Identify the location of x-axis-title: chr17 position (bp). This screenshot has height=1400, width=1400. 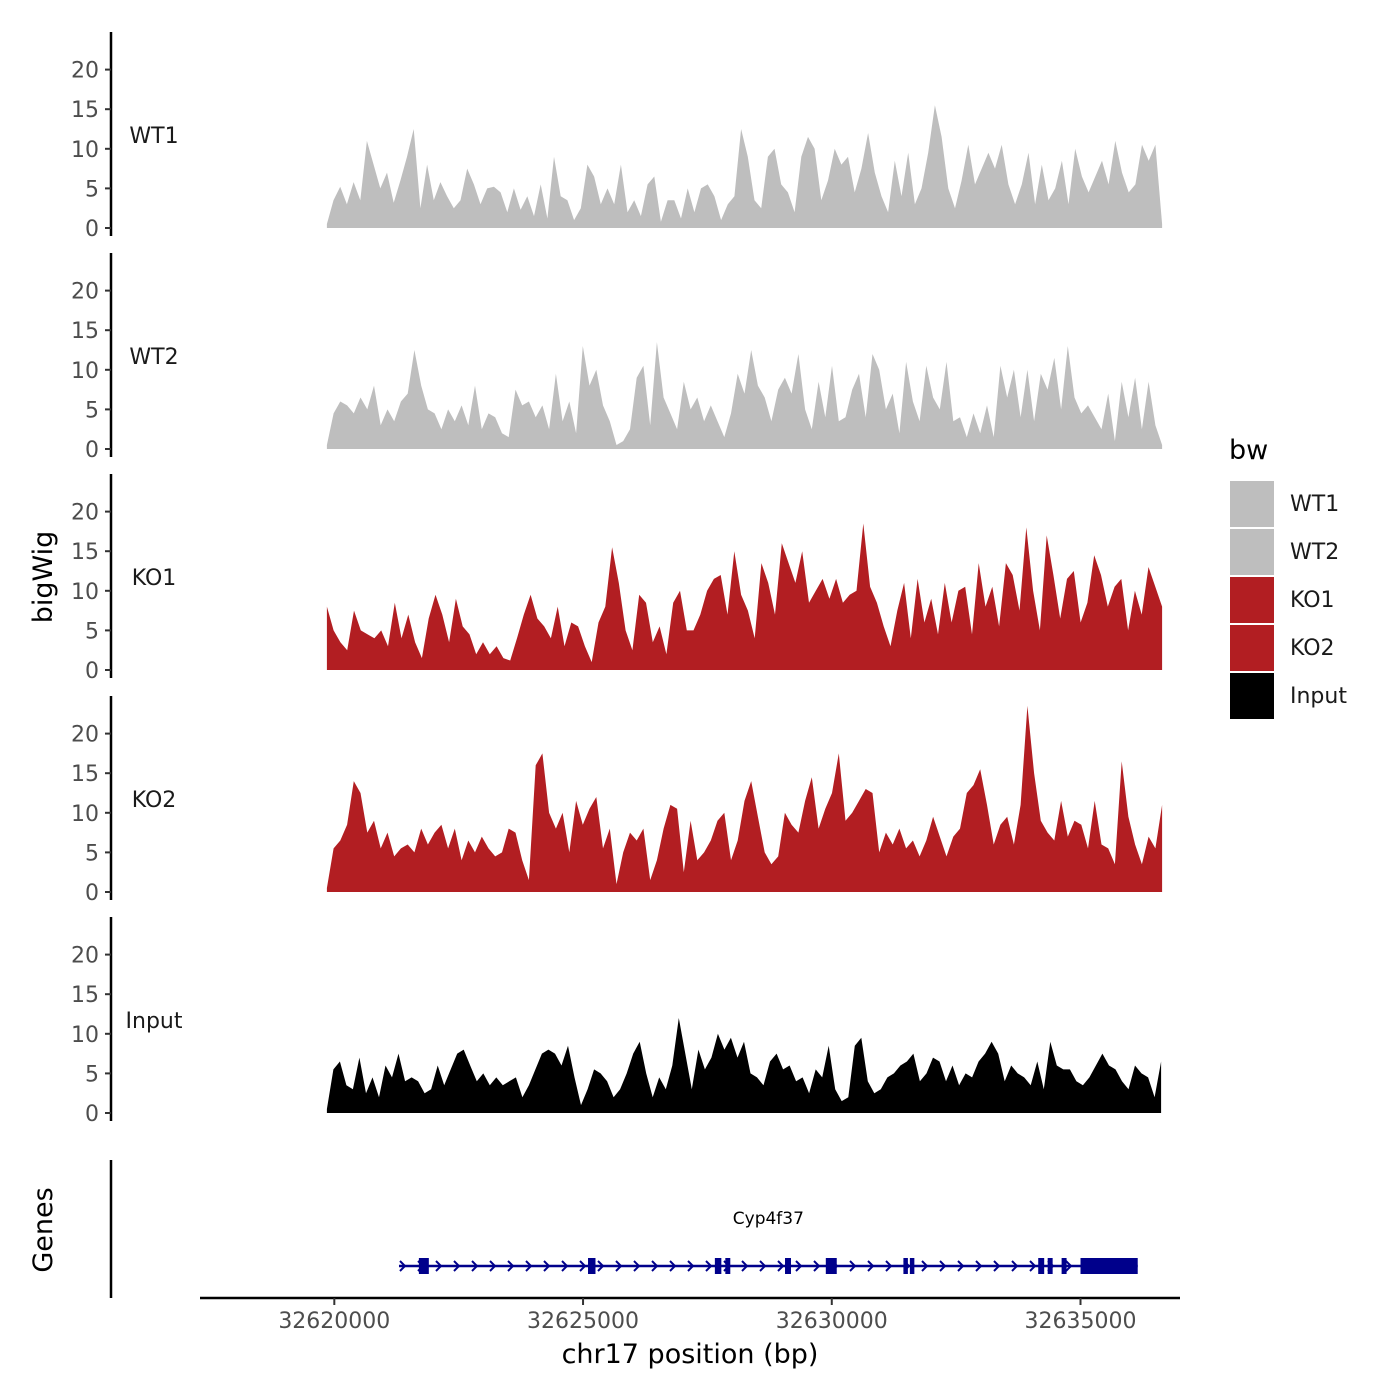
(690, 1354).